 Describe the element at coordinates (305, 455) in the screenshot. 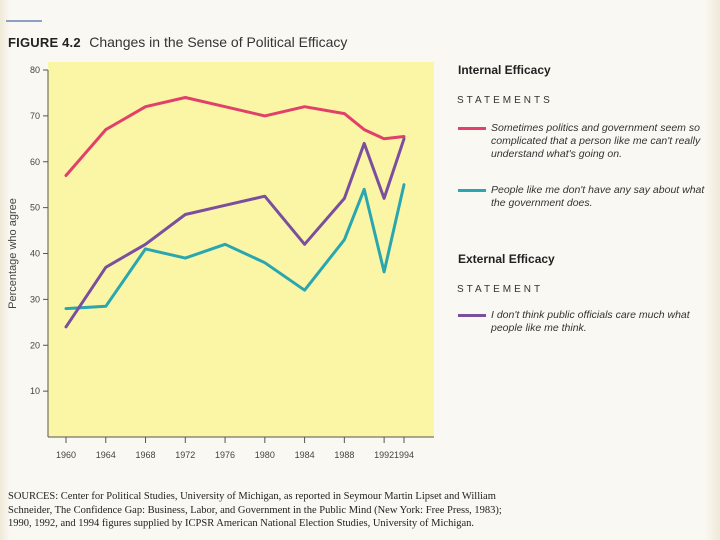

I see `x-tick-label: 1984` at that location.